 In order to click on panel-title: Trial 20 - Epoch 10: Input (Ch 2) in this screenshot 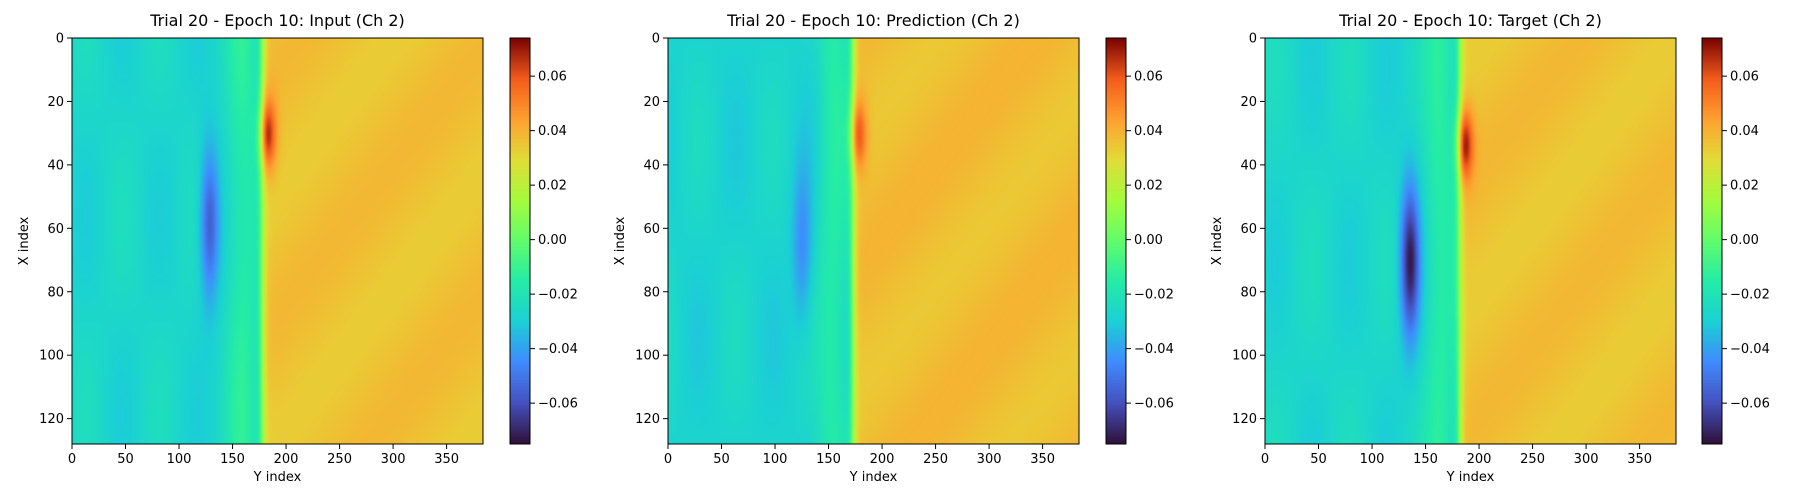, I will do `click(277, 20)`.